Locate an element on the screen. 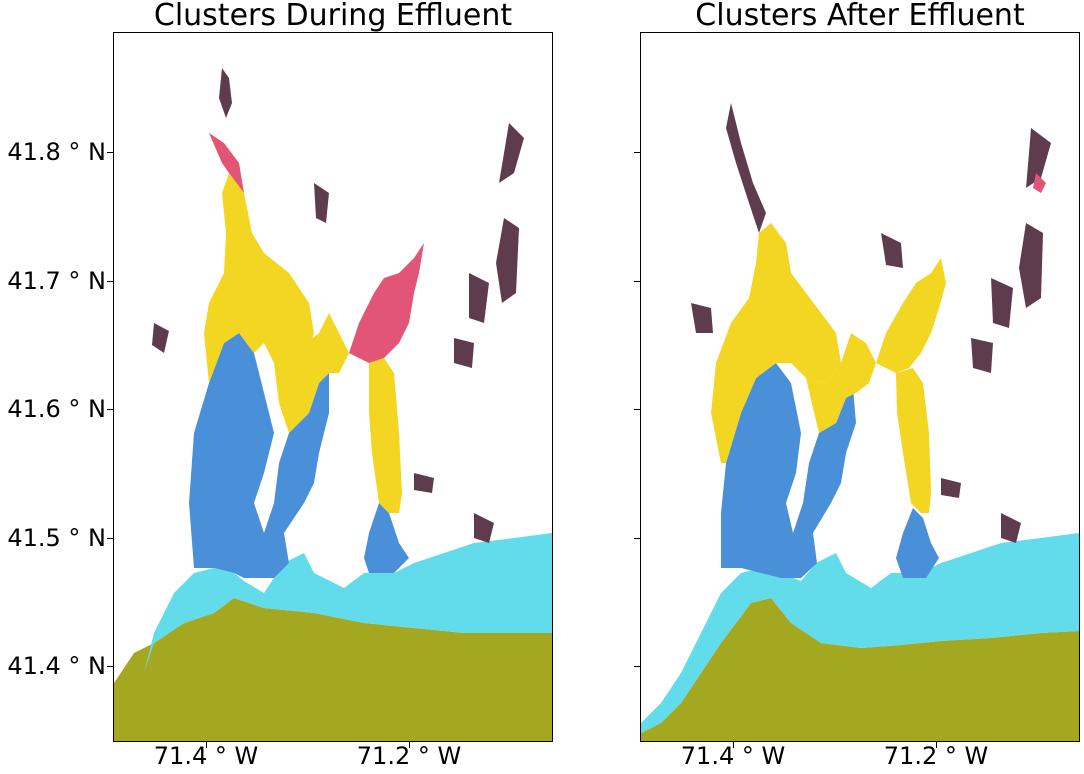 This screenshot has height=774, width=1084. region-river-edge is located at coordinates (1039, 183).